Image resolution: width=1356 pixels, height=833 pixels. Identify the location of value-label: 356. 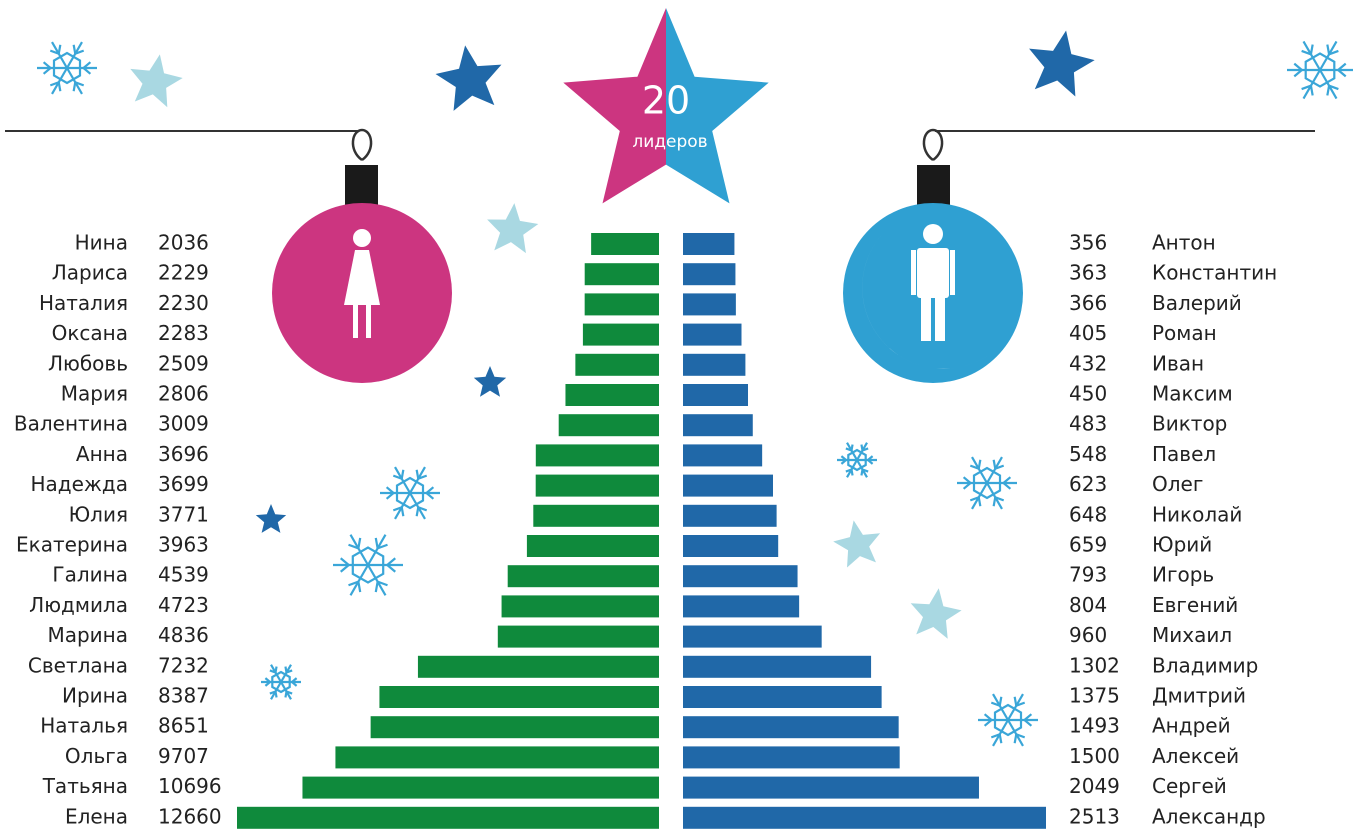
(1088, 243).